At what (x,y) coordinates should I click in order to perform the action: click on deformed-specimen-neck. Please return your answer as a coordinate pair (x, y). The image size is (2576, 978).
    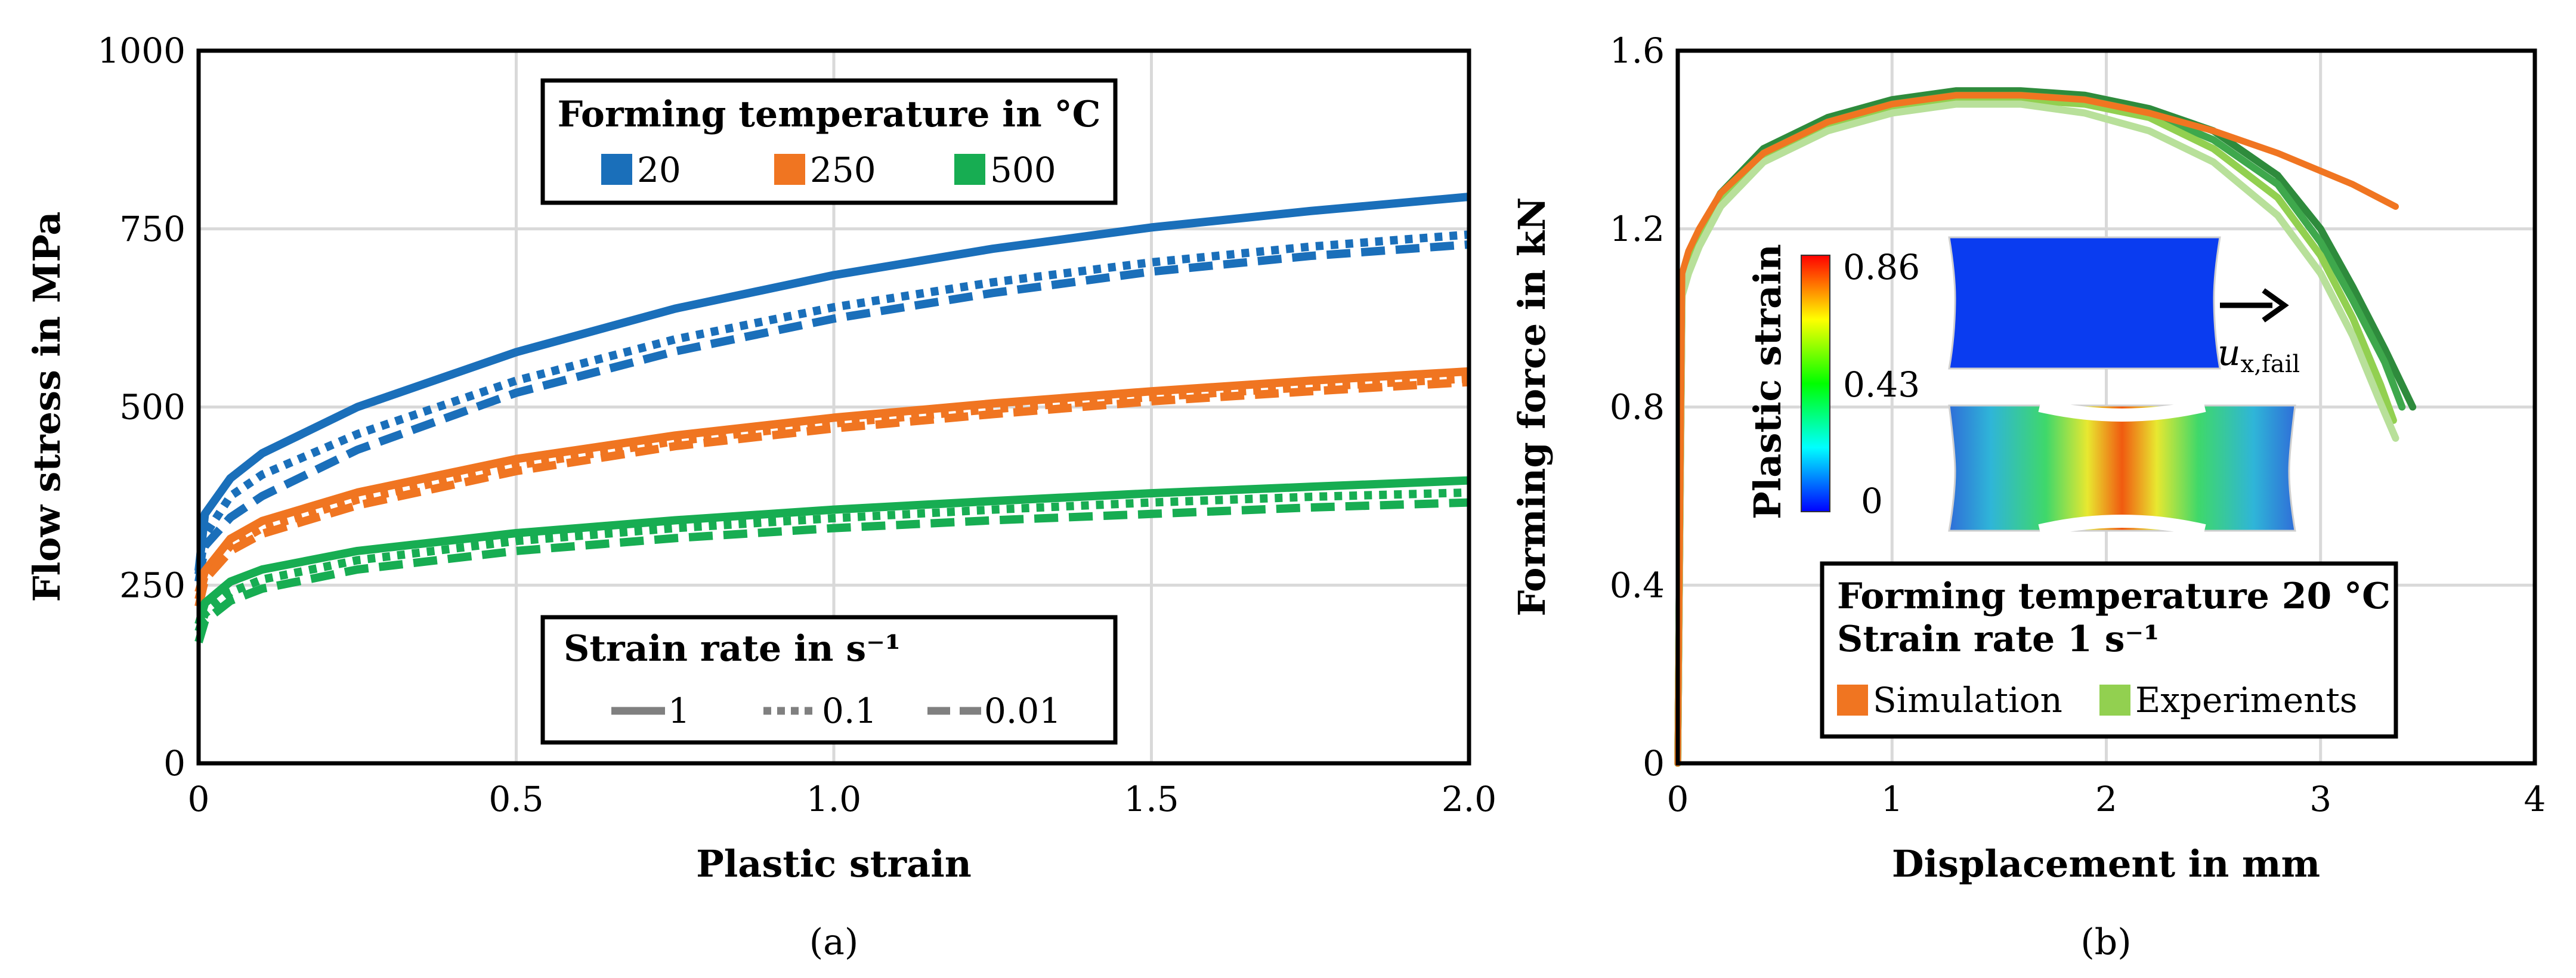
    Looking at the image, I should click on (2122, 468).